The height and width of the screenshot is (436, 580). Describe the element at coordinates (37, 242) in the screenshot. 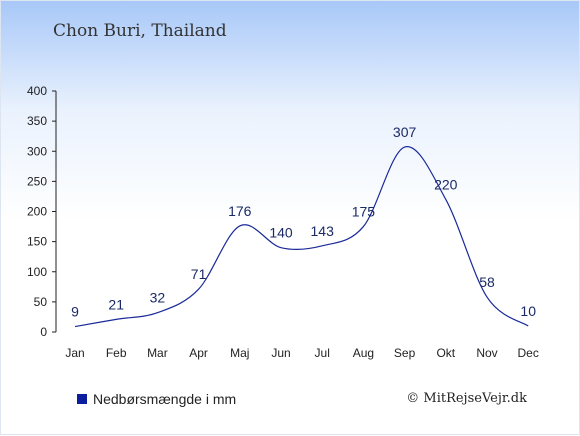

I see `y-tick-label: 150` at that location.